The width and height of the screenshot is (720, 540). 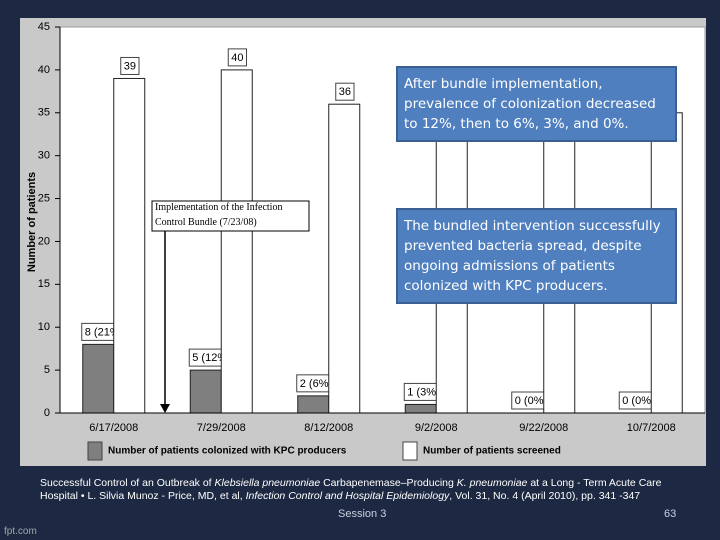 I want to click on x-tick-label: 8/12/2008, so click(x=328, y=428).